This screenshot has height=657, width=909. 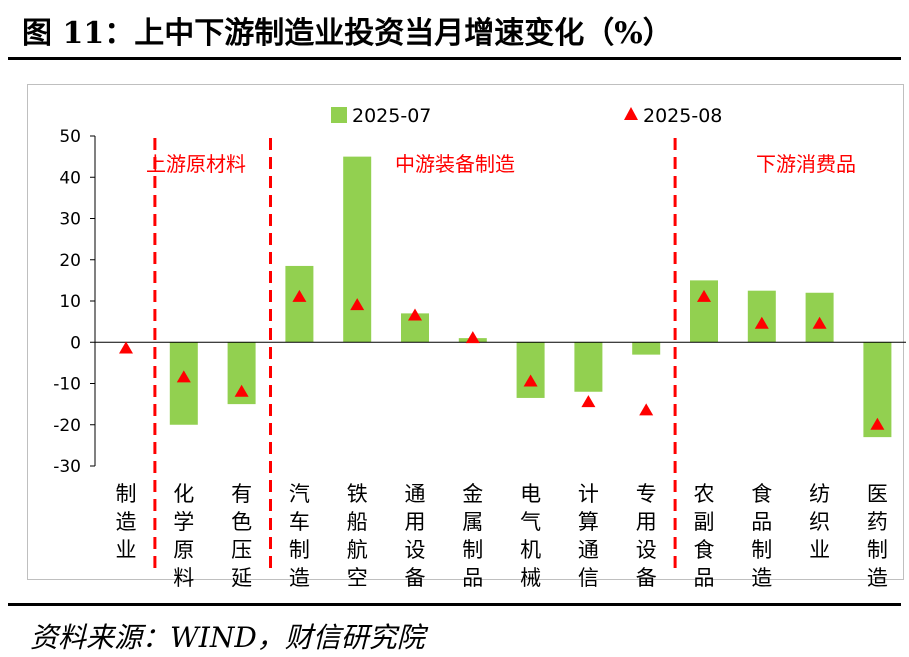 What do you see at coordinates (357, 536) in the screenshot?
I see `category-label: 铁船航空` at bounding box center [357, 536].